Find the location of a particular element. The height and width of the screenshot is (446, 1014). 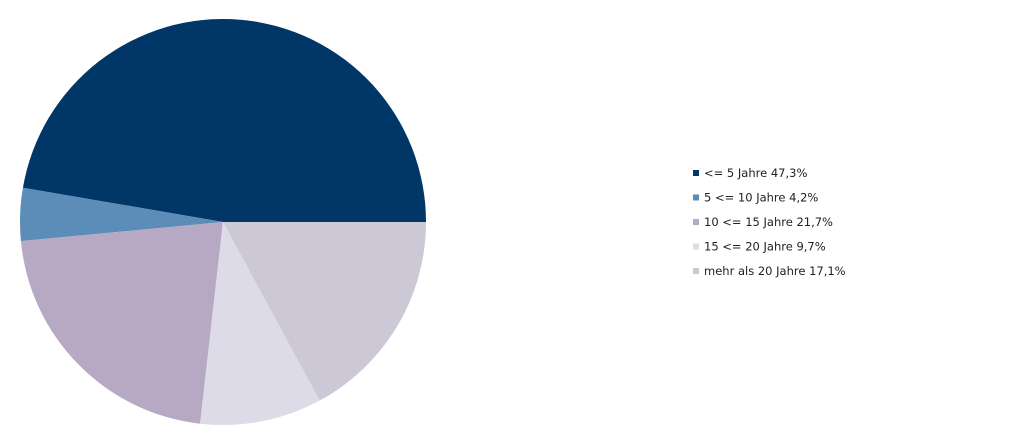

legend-name: mehr als 20 Jahre is located at coordinates (754, 271).